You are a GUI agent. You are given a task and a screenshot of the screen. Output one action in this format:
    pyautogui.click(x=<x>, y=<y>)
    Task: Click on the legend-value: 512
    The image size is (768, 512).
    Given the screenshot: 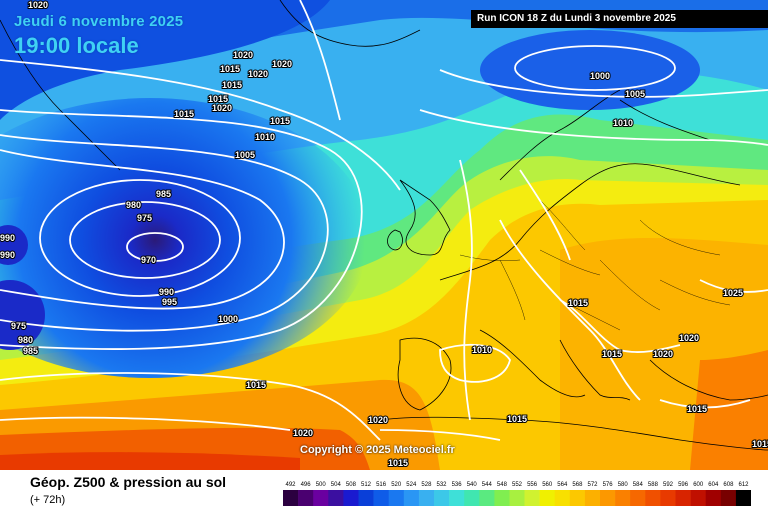 What is the action you would take?
    pyautogui.click(x=366, y=485)
    